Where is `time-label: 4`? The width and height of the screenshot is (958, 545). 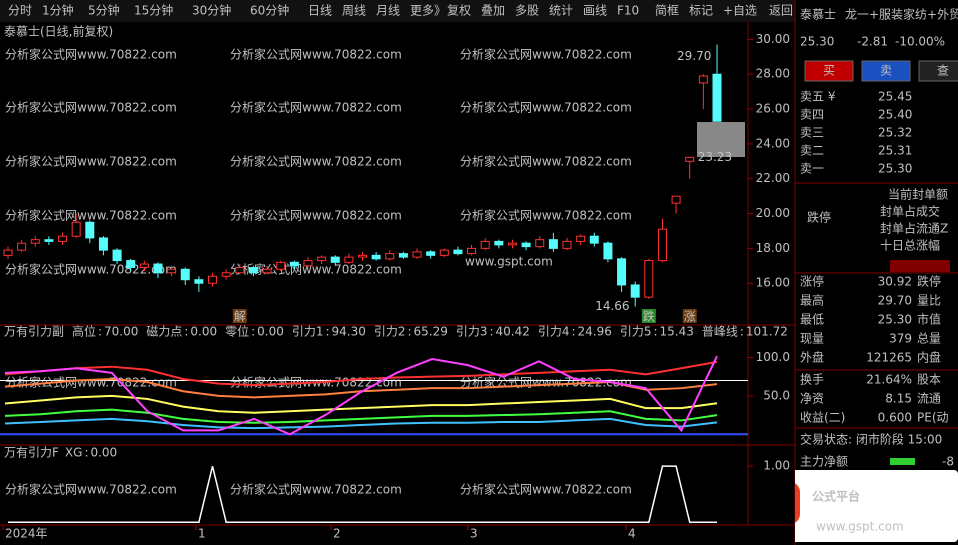
time-label: 4 is located at coordinates (632, 534).